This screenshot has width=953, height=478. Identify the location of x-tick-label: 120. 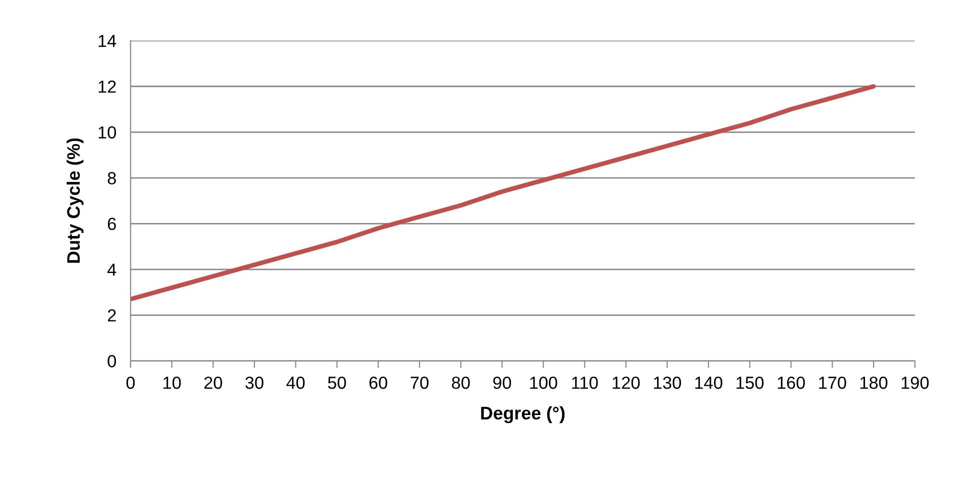
(626, 382).